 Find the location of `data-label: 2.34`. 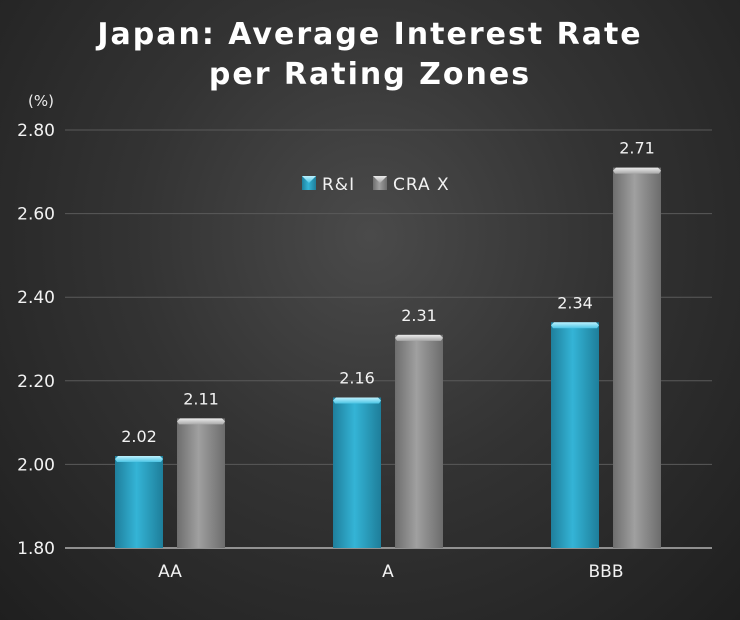

data-label: 2.34 is located at coordinates (575, 302).